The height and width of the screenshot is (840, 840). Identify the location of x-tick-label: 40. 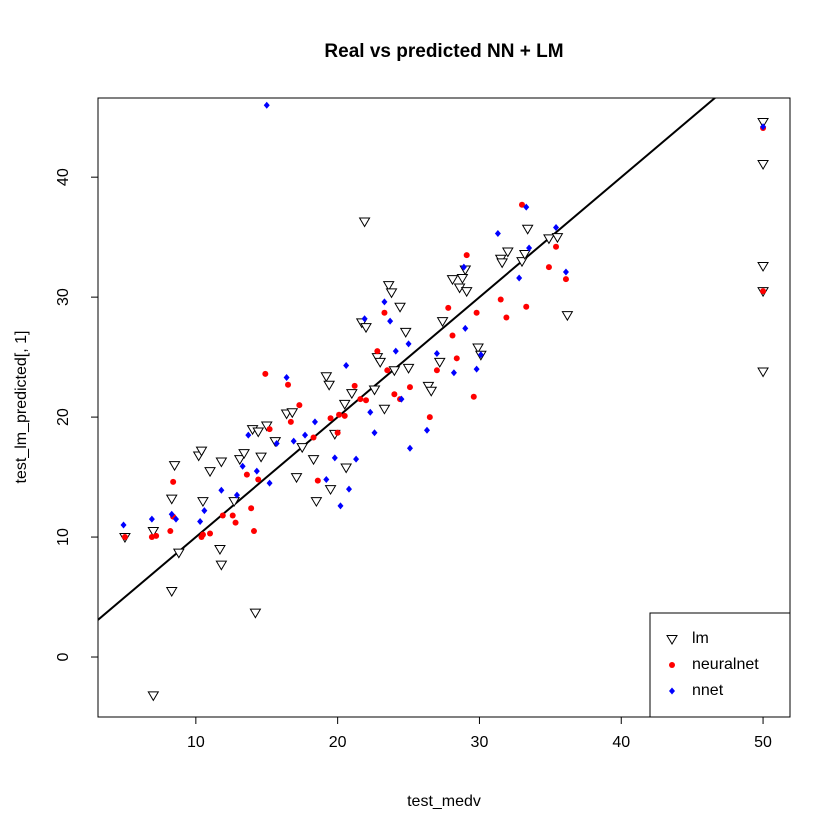
(621, 742).